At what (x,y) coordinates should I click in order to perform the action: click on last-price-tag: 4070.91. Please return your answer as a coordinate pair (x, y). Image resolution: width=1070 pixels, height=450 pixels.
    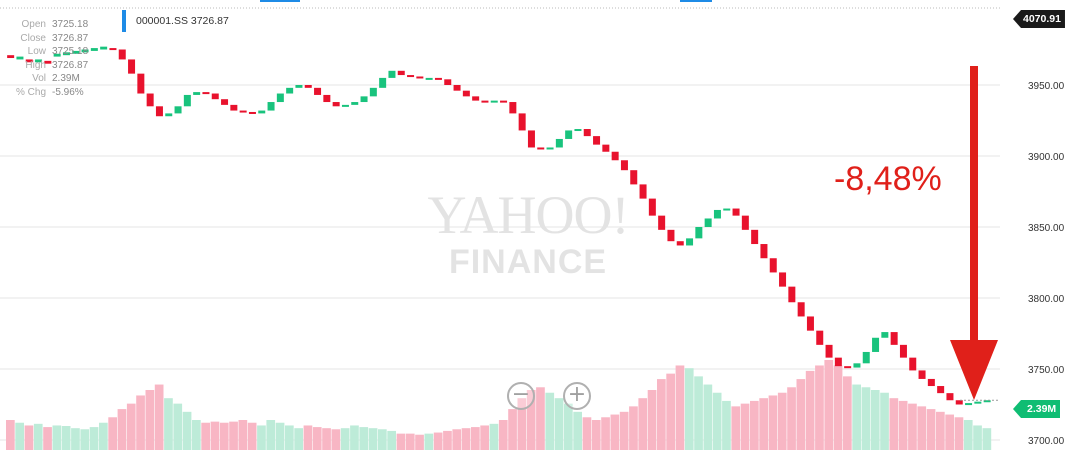
    Looking at the image, I should click on (1039, 19).